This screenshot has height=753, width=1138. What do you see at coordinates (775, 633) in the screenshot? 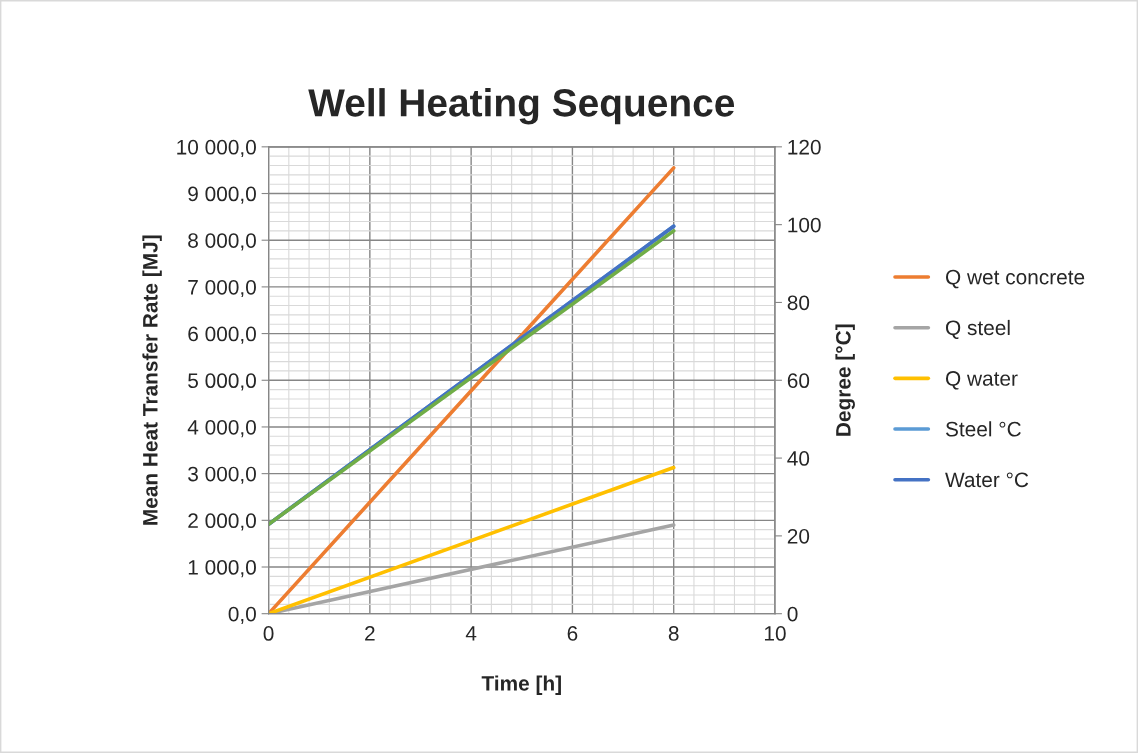
I see `x-tick-label: 10` at bounding box center [775, 633].